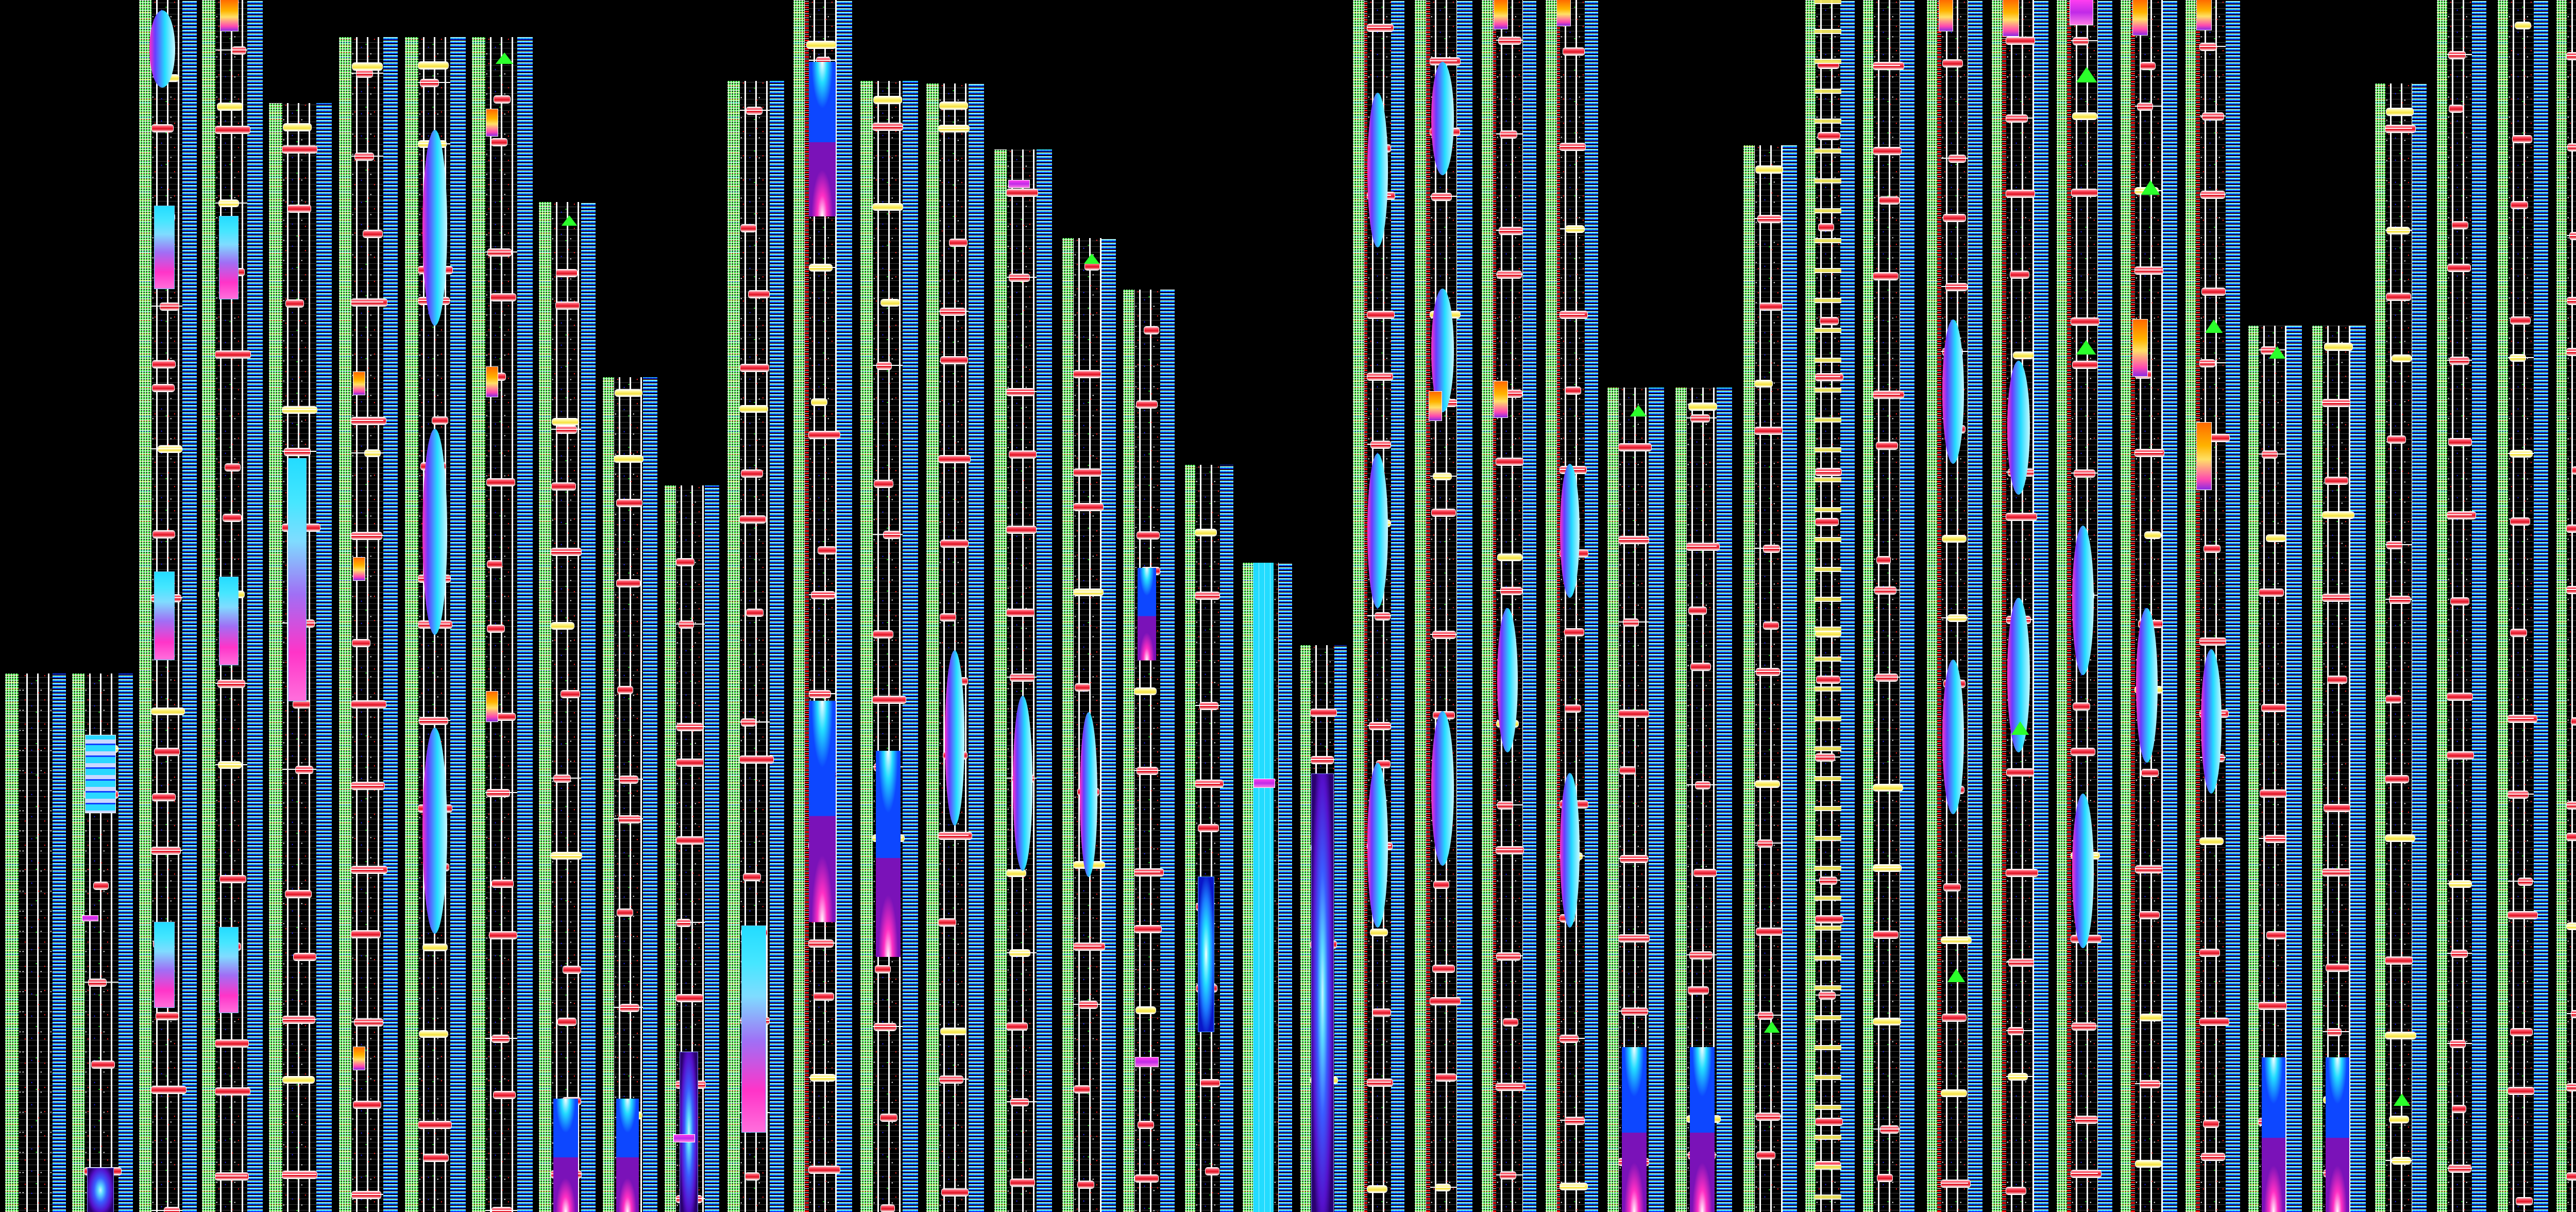  What do you see at coordinates (689, 1132) in the screenshot?
I see `macro-bloom-violet` at bounding box center [689, 1132].